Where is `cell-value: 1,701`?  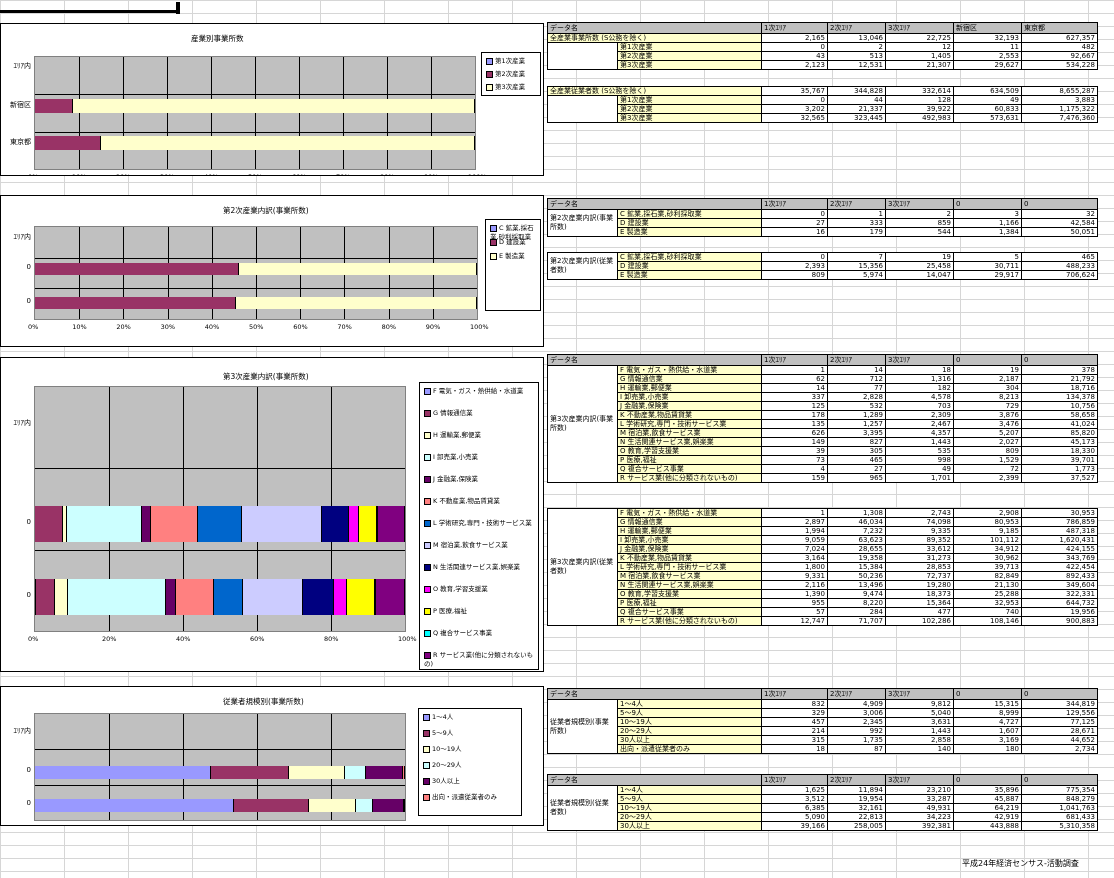
cell-value: 1,701 is located at coordinates (919, 478).